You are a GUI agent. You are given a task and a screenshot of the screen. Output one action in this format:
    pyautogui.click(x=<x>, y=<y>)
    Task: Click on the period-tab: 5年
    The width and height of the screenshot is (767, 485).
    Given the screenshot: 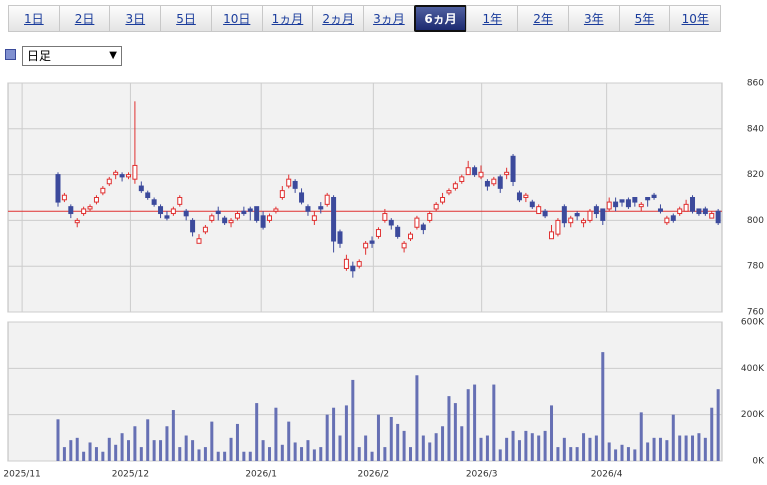 What is the action you would take?
    pyautogui.click(x=644, y=18)
    